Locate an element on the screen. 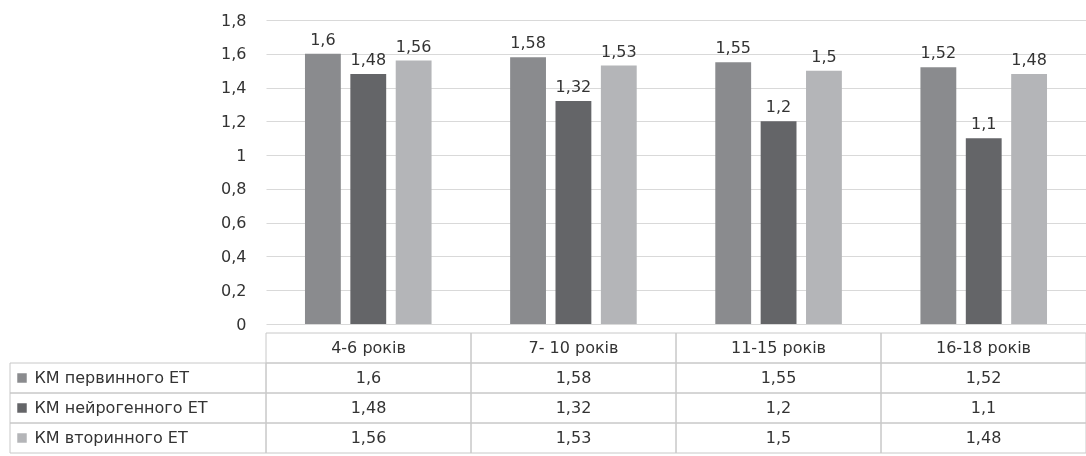 The width and height of the screenshot is (1086, 456). data-label: 1,1 is located at coordinates (983, 407).